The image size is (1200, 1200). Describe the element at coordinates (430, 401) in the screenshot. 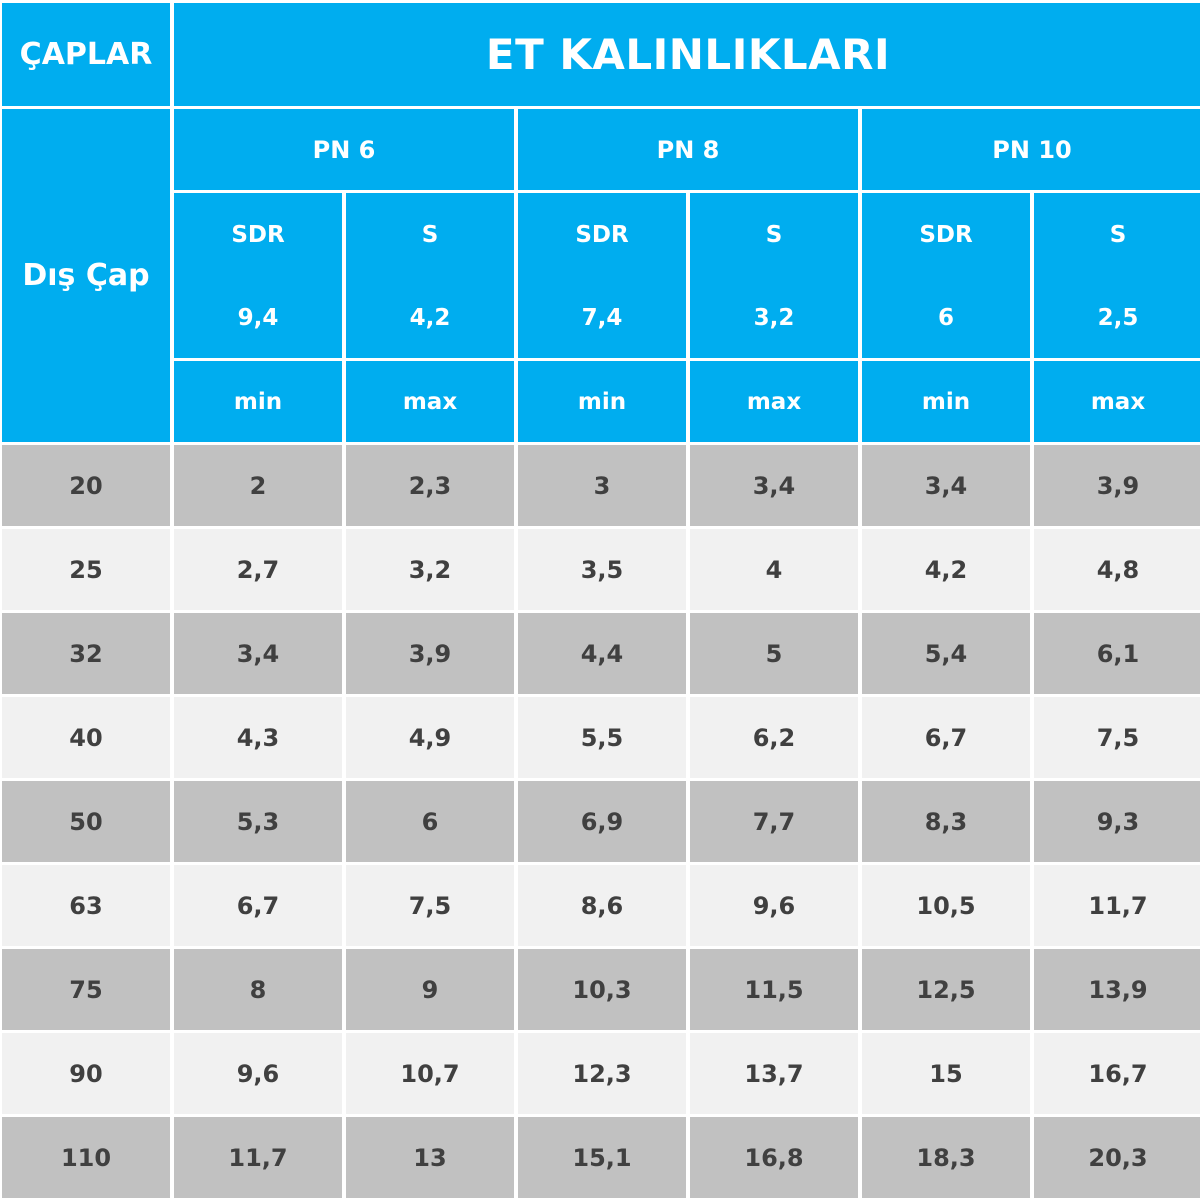

I see `max-label-pn6: max` at that location.